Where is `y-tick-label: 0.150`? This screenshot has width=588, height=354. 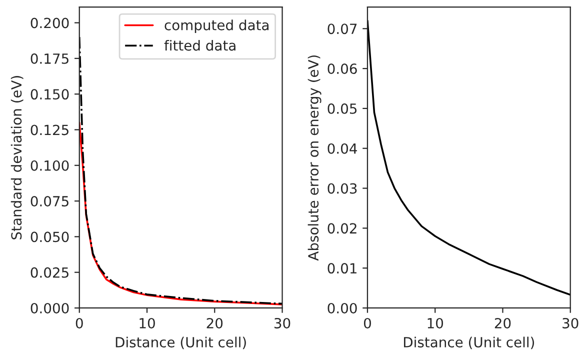
y-tick-label: 0.150 is located at coordinates (49, 94).